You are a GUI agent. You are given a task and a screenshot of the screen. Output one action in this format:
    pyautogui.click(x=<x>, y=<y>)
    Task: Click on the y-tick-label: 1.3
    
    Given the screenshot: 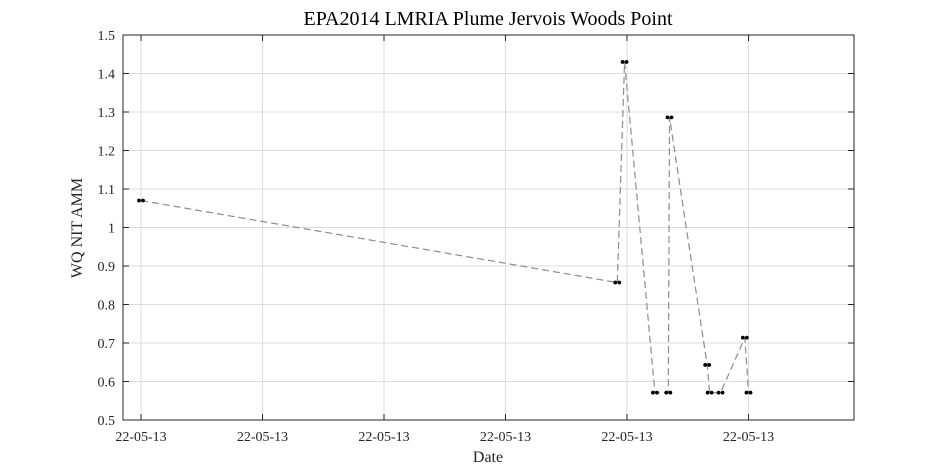 What is the action you would take?
    pyautogui.click(x=107, y=113)
    